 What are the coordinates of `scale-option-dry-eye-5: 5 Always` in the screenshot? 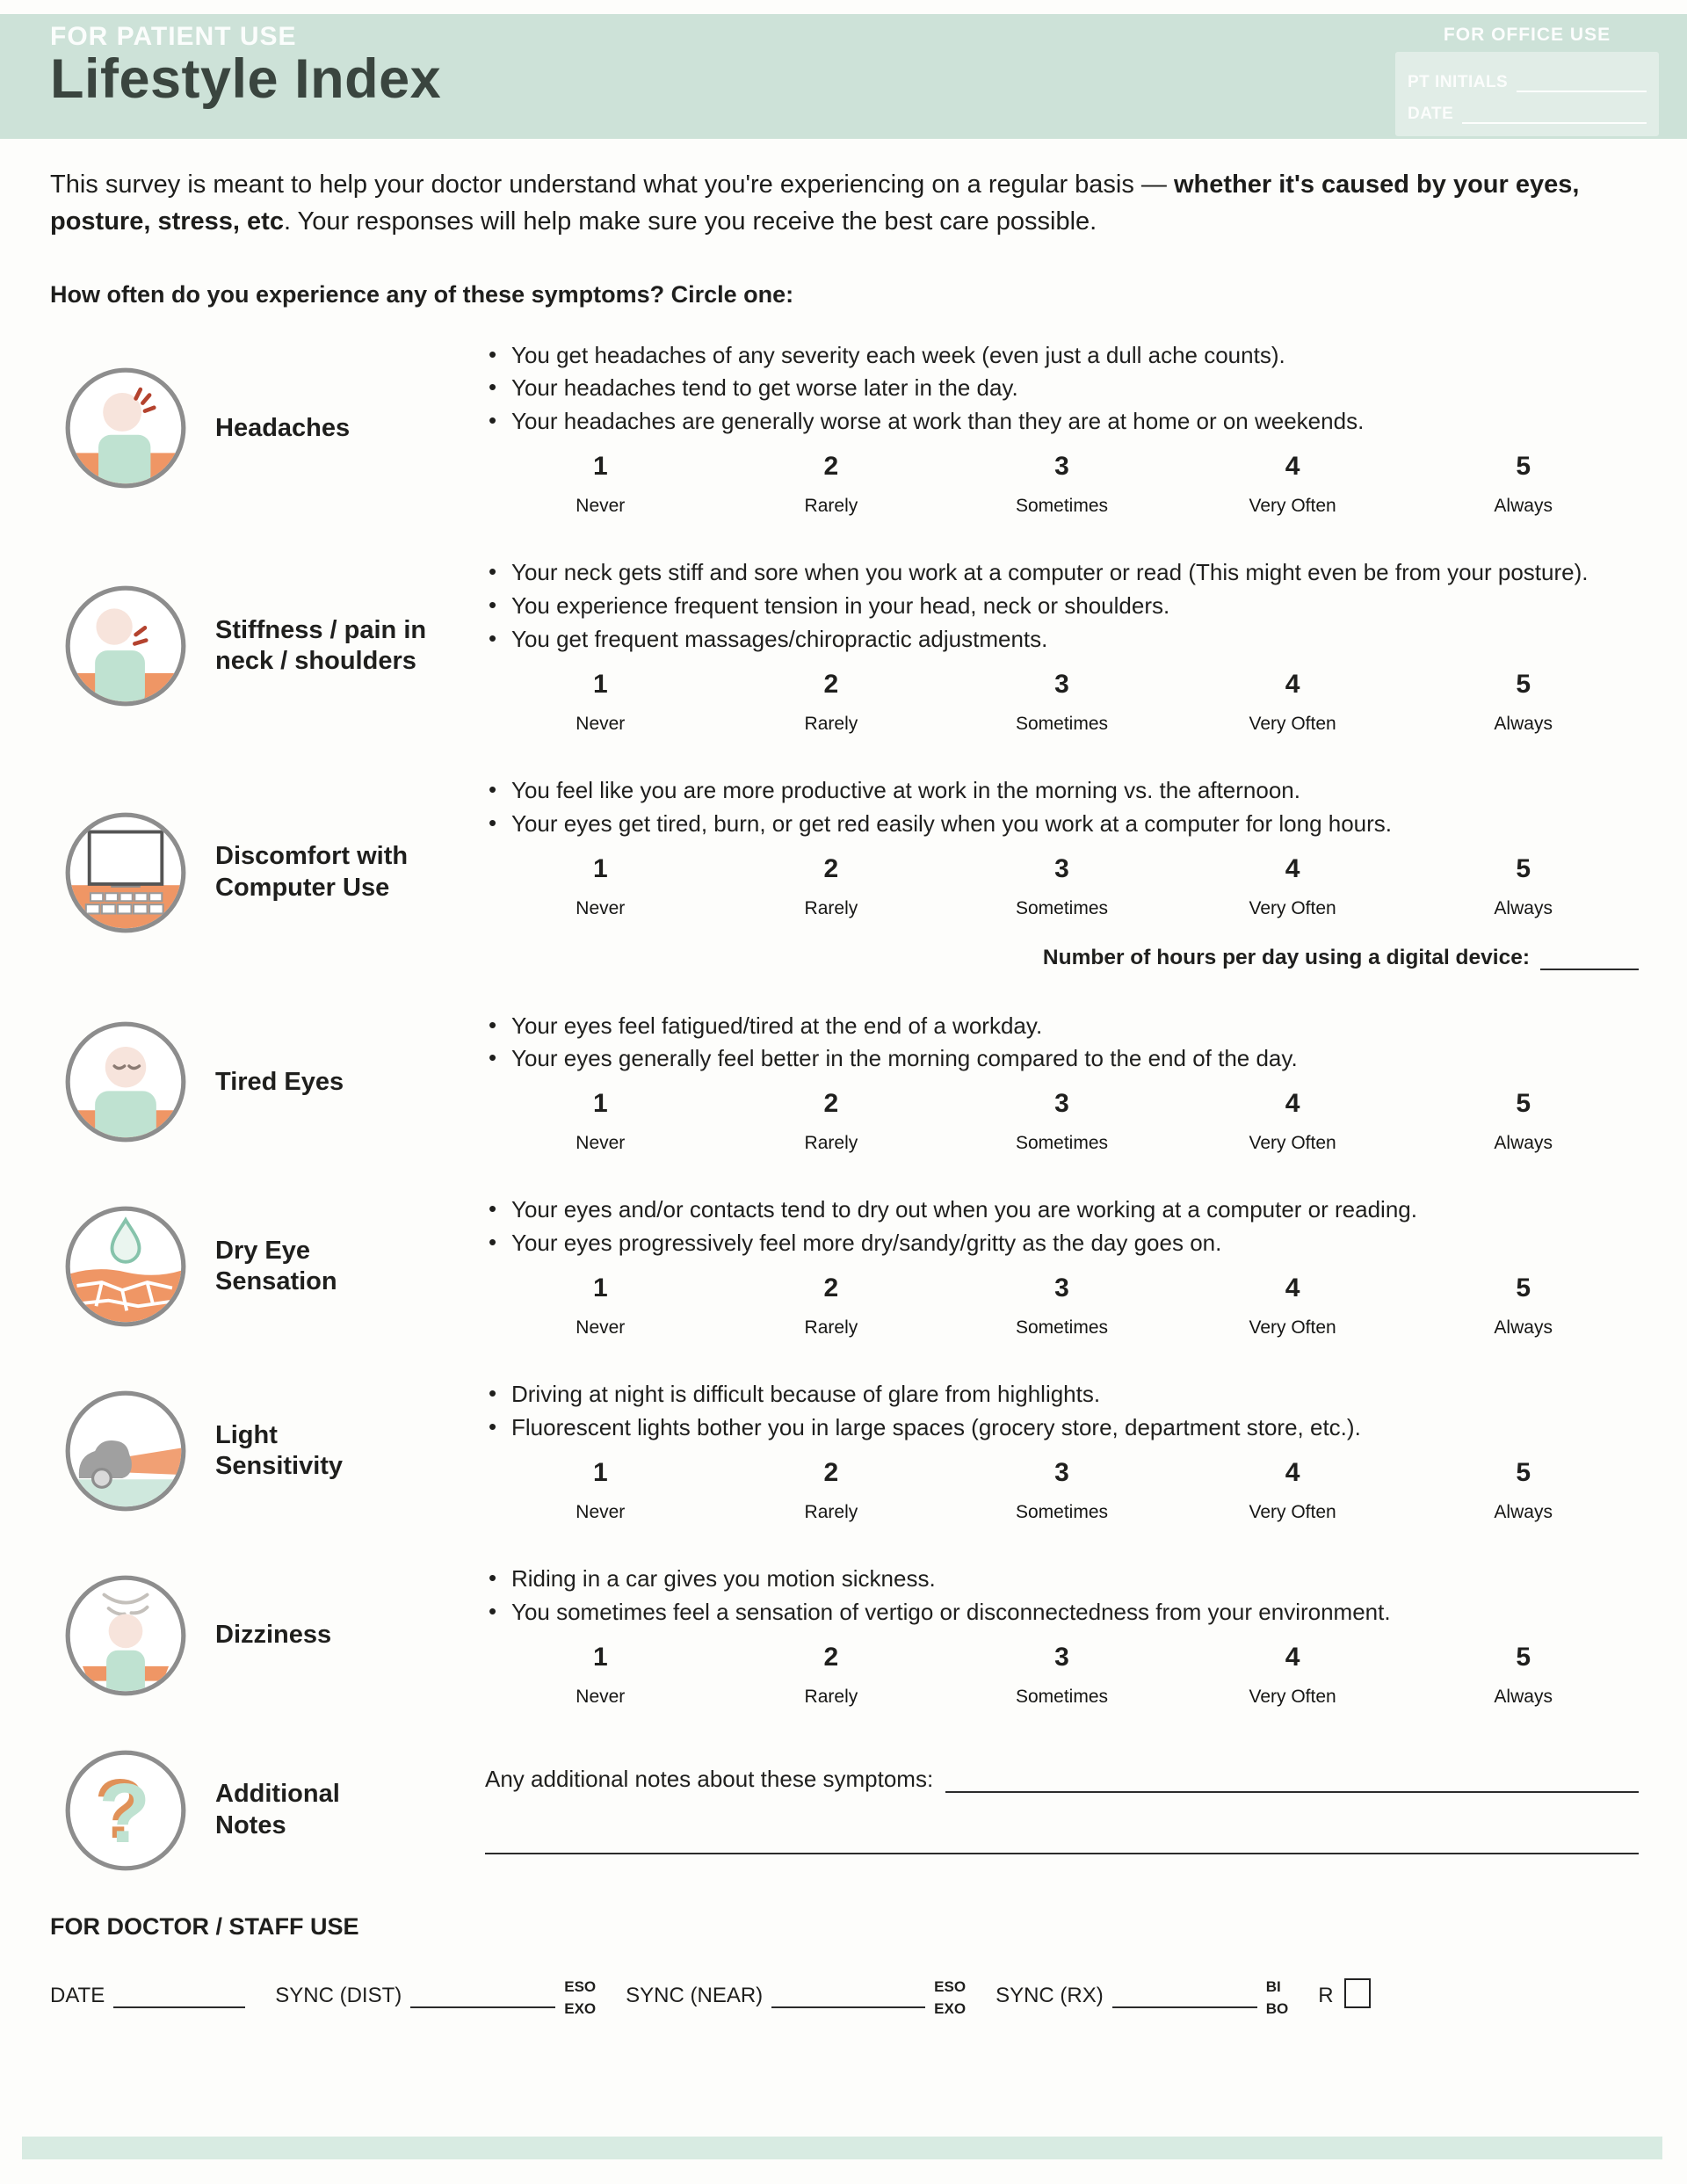 It's located at (1523, 1306).